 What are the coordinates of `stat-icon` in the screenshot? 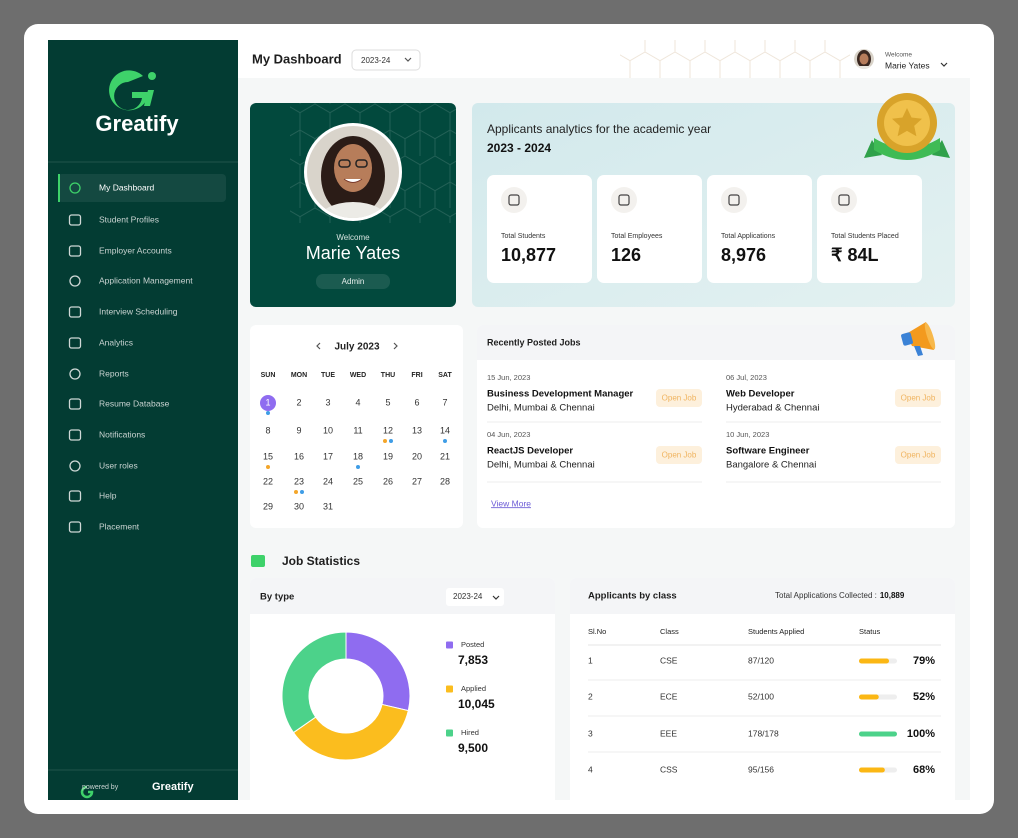 It's located at (624, 200).